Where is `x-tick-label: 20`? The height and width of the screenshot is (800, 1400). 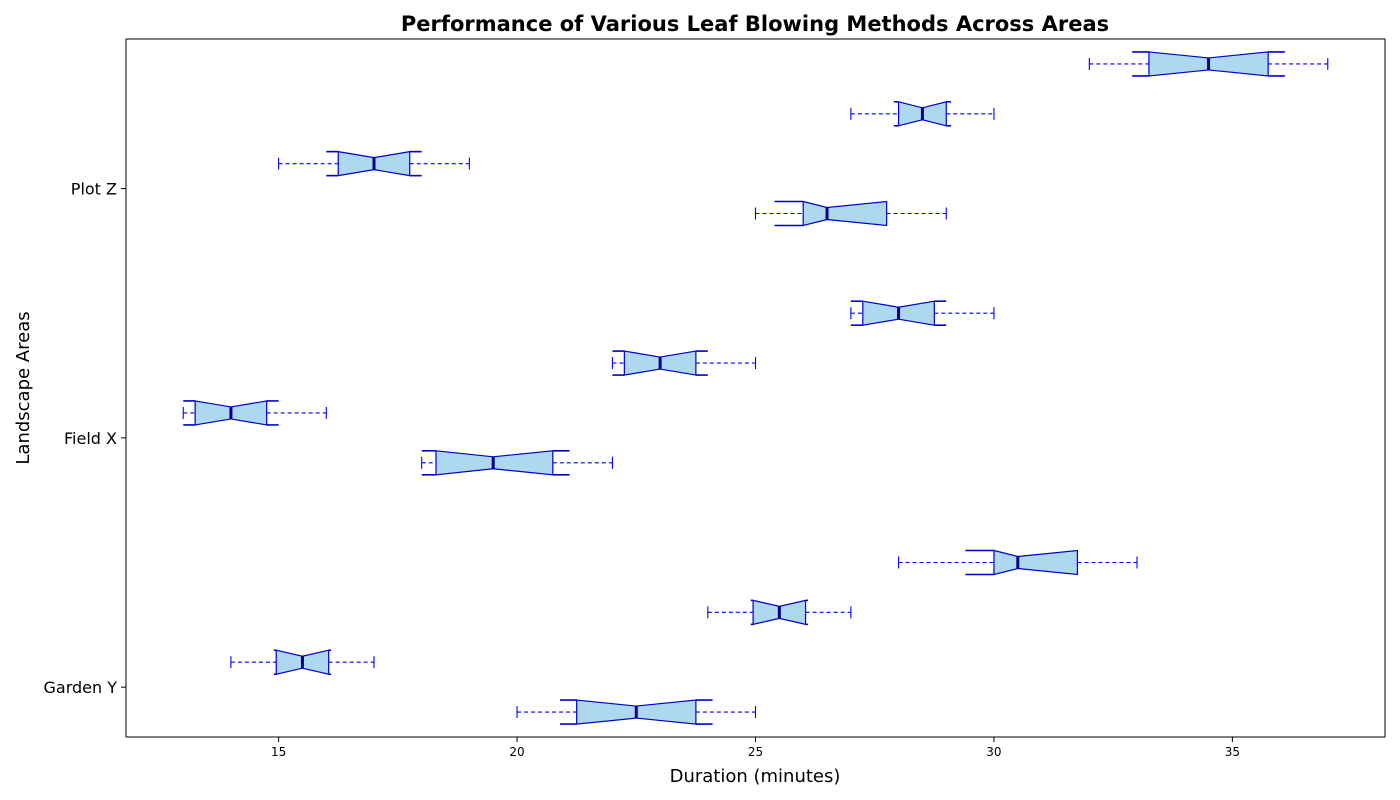 x-tick-label: 20 is located at coordinates (516, 752).